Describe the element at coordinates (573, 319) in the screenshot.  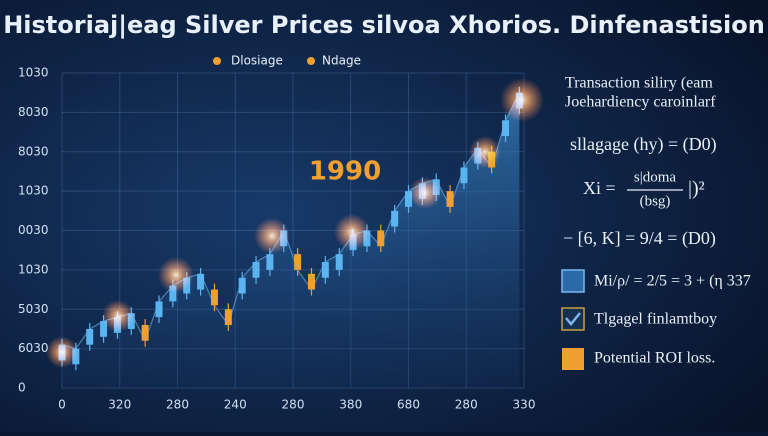
I see `checkmark` at that location.